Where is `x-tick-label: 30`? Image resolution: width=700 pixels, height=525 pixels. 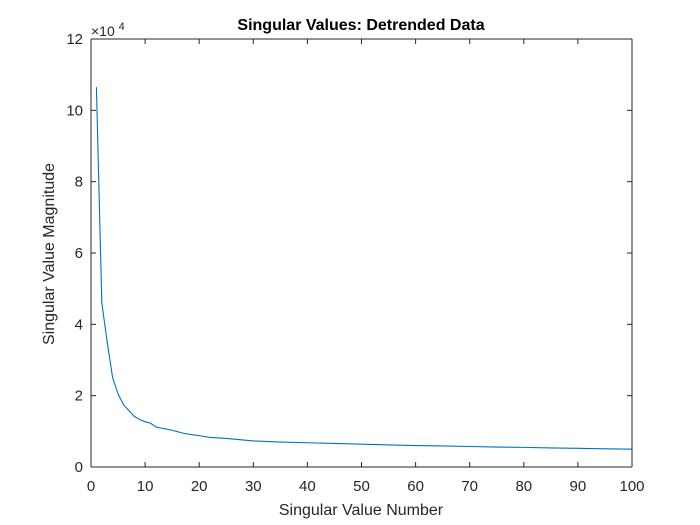
x-tick-label: 30 is located at coordinates (253, 486).